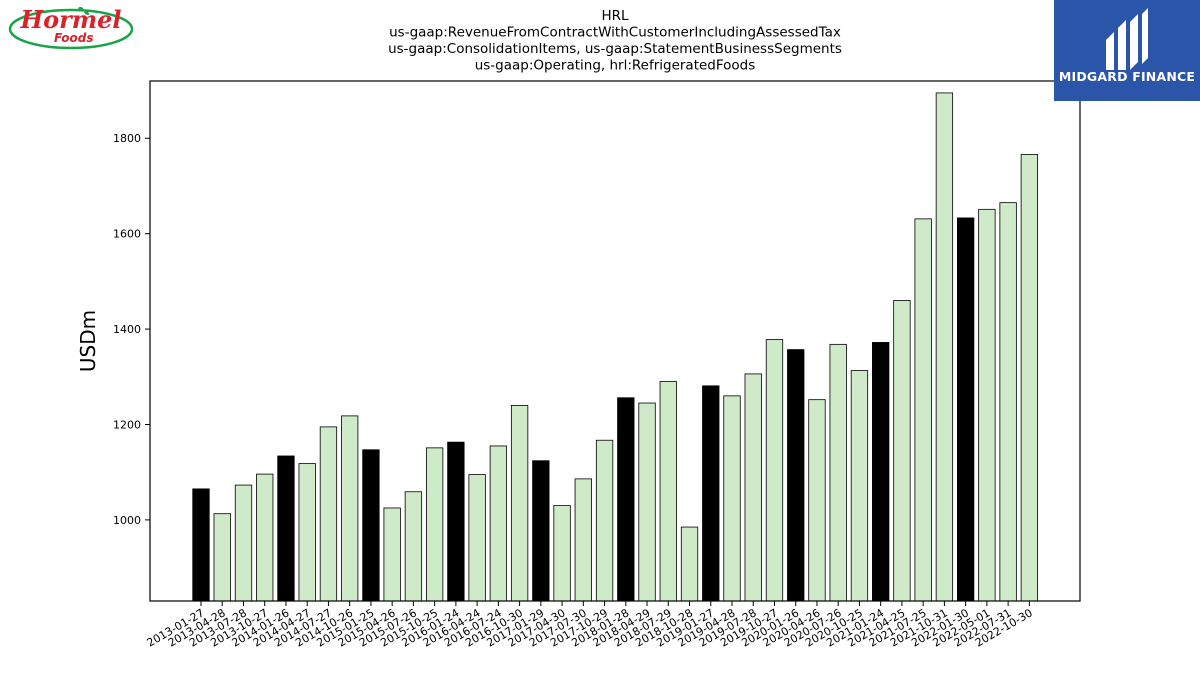  I want to click on y-tick-label: 1600, so click(127, 234).